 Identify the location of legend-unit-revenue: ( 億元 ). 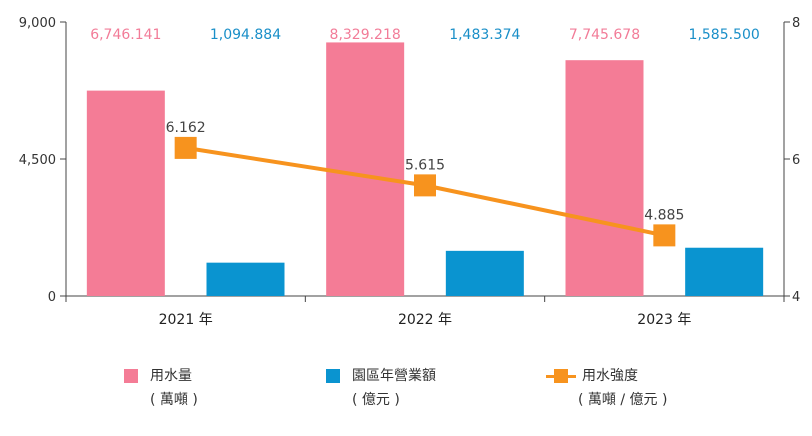
(376, 400).